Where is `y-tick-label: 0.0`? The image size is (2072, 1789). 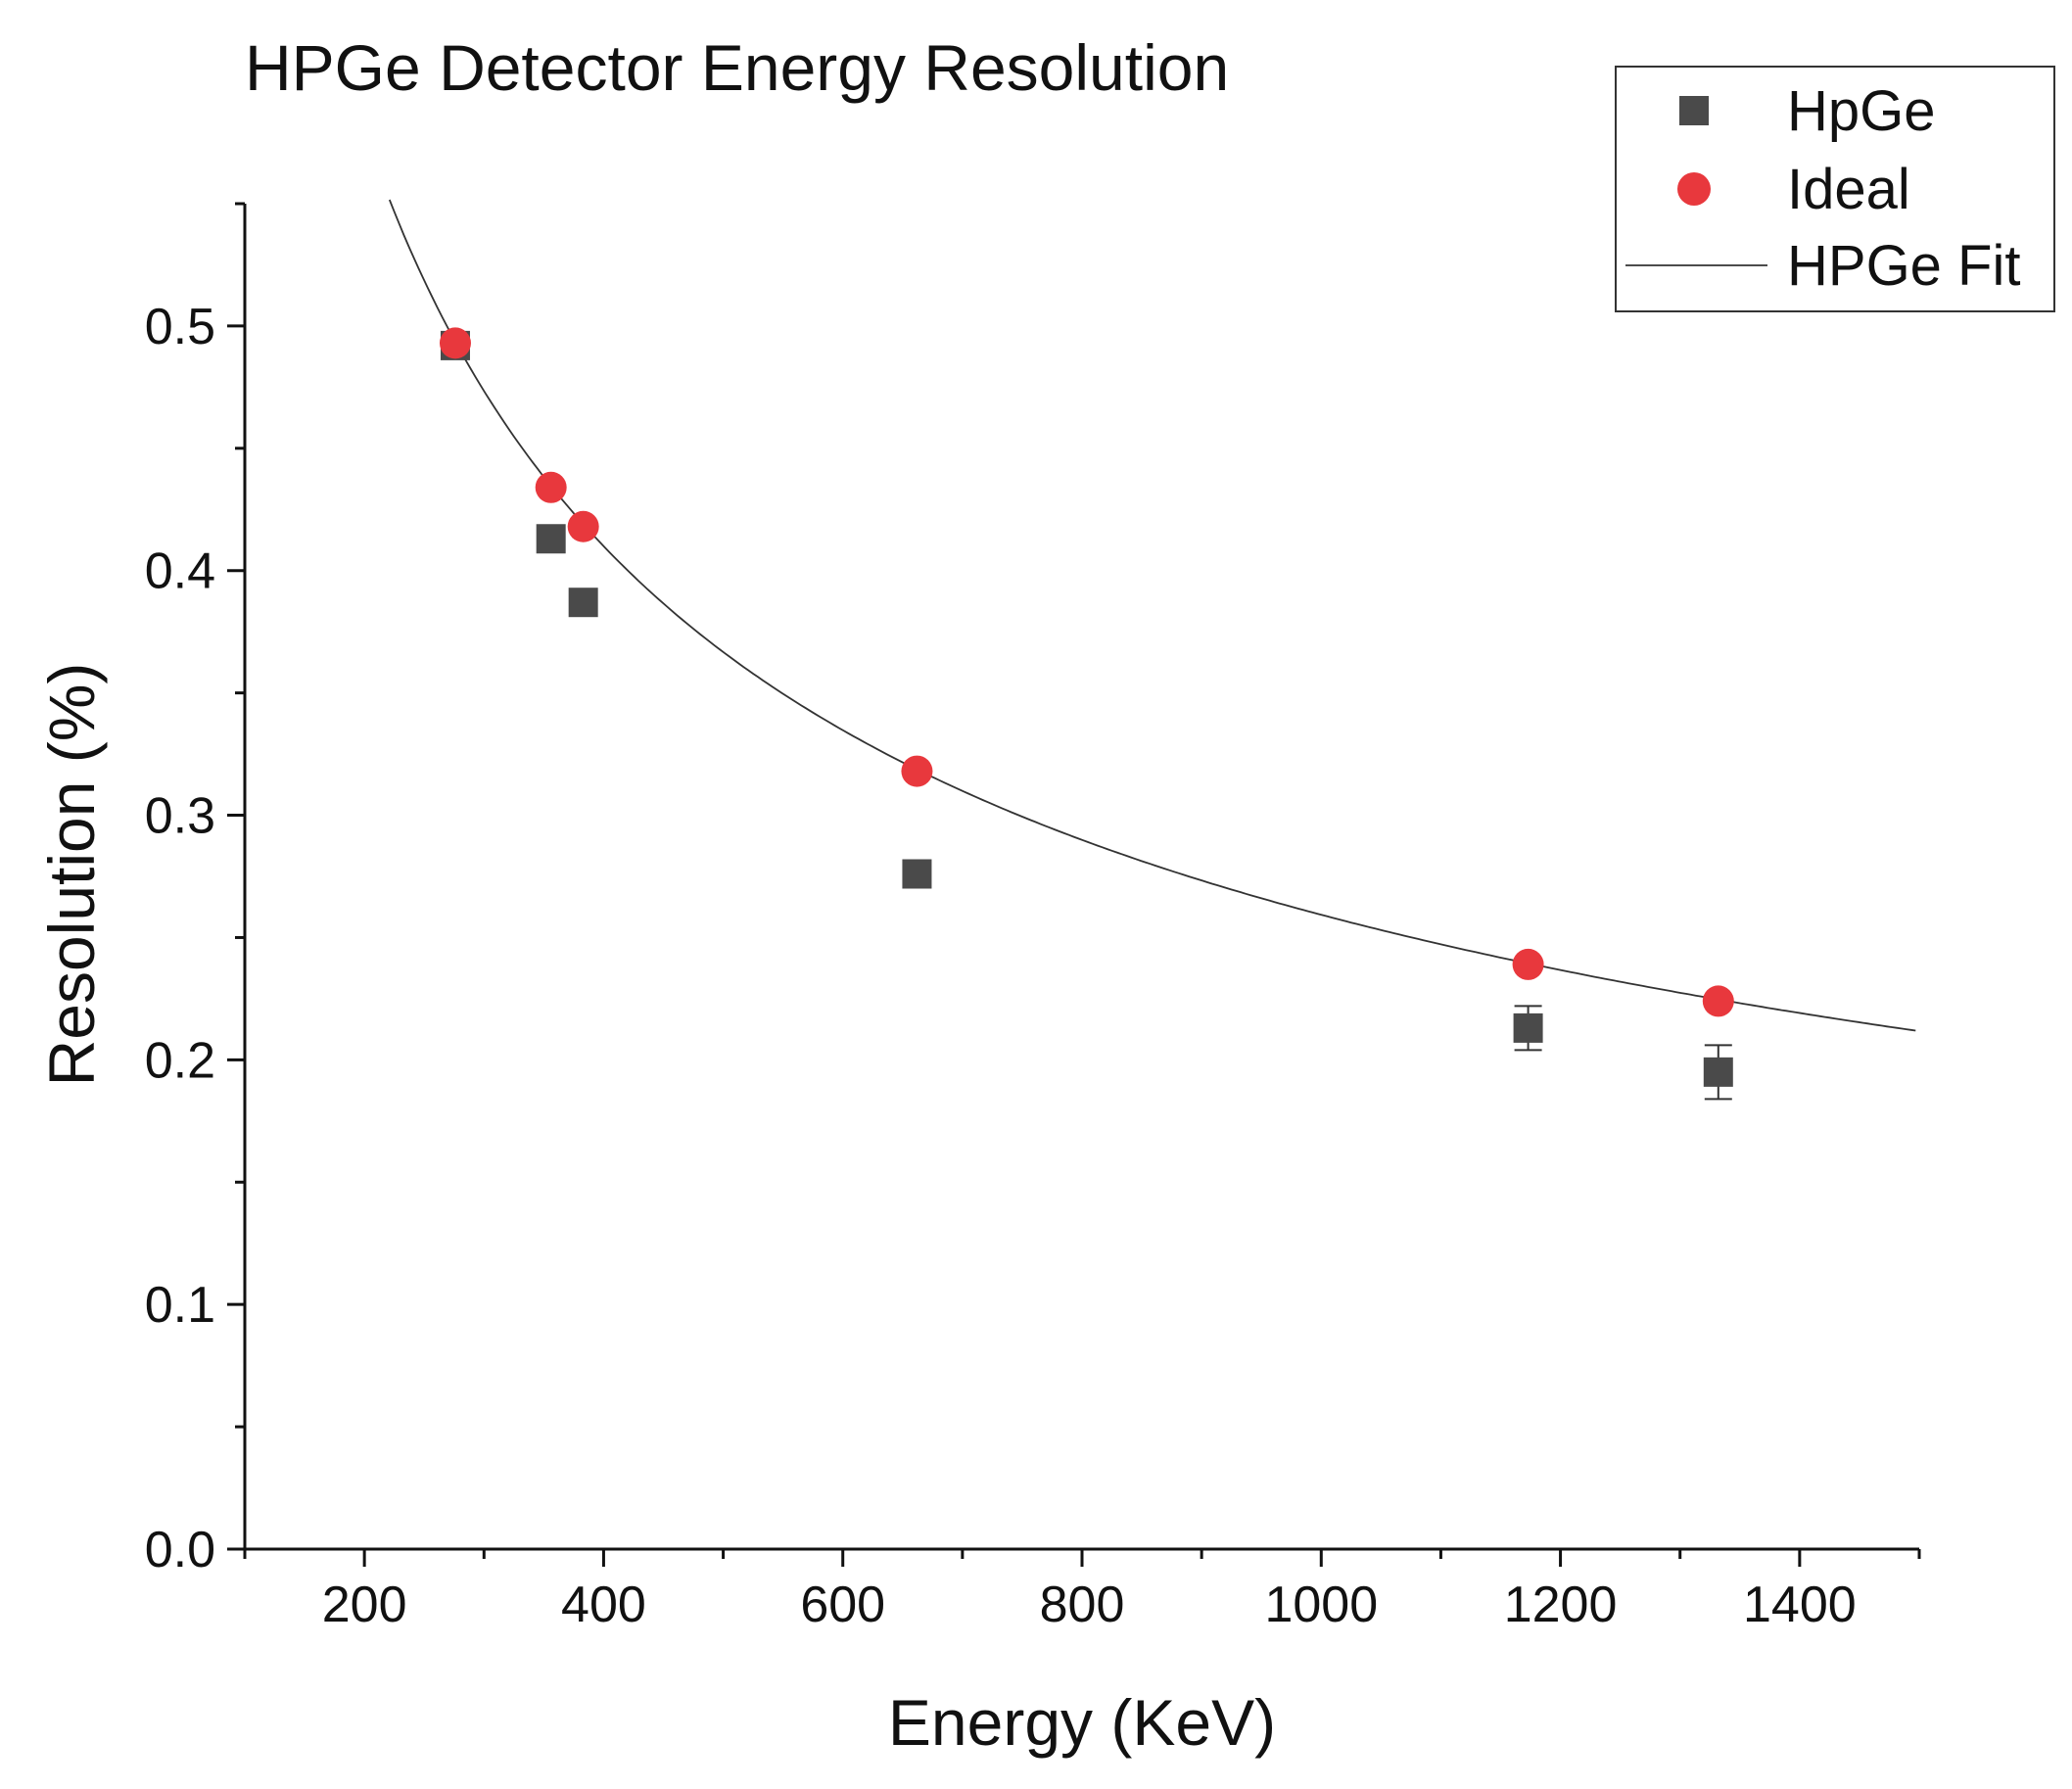 y-tick-label: 0.0 is located at coordinates (180, 1550).